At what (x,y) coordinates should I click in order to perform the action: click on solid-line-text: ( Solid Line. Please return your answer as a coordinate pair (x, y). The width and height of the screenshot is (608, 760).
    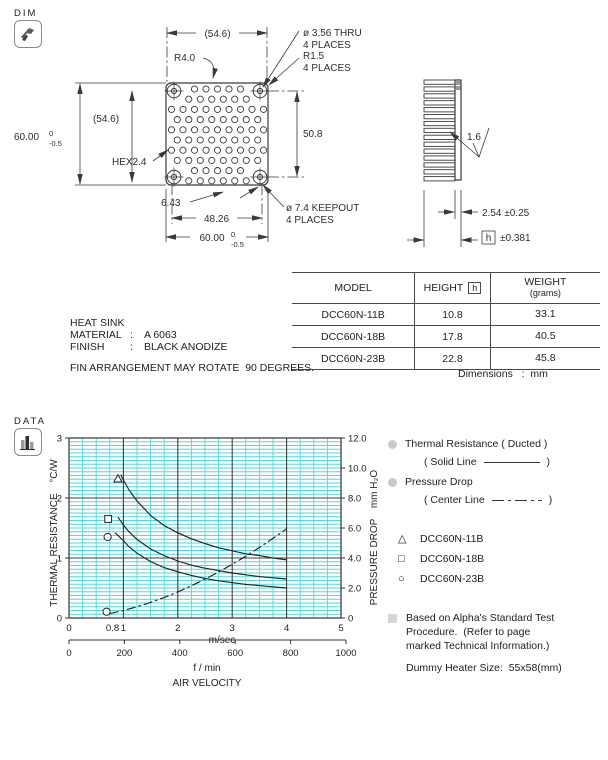
    Looking at the image, I should click on (450, 462).